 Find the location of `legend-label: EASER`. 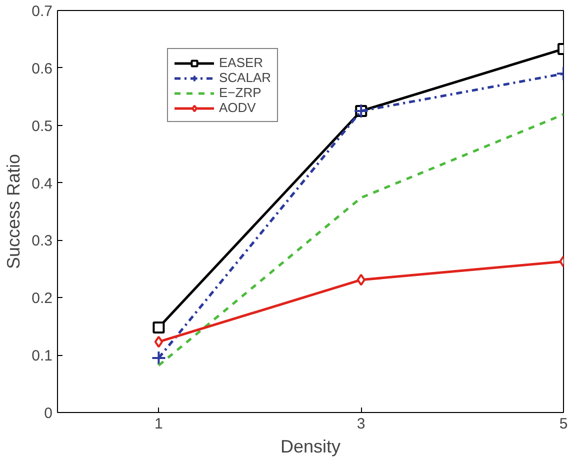

legend-label: EASER is located at coordinates (241, 62).